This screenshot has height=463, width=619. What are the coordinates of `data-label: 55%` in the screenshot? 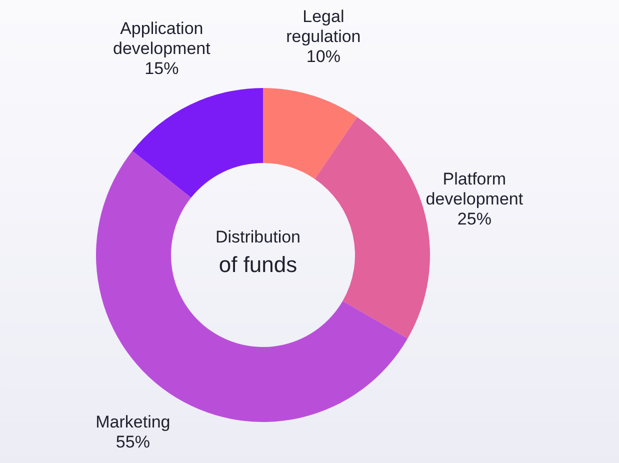 It's located at (133, 442).